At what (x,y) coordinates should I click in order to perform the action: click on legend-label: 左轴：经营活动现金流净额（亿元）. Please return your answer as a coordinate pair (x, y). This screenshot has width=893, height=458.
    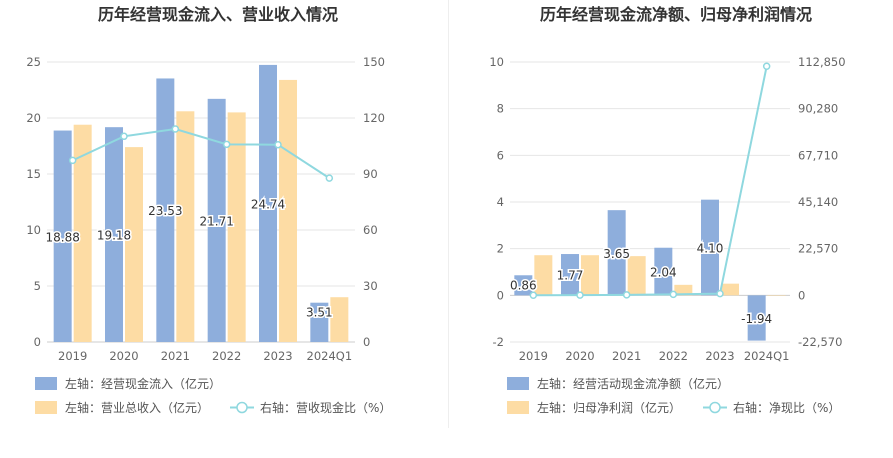
    Looking at the image, I should click on (633, 383).